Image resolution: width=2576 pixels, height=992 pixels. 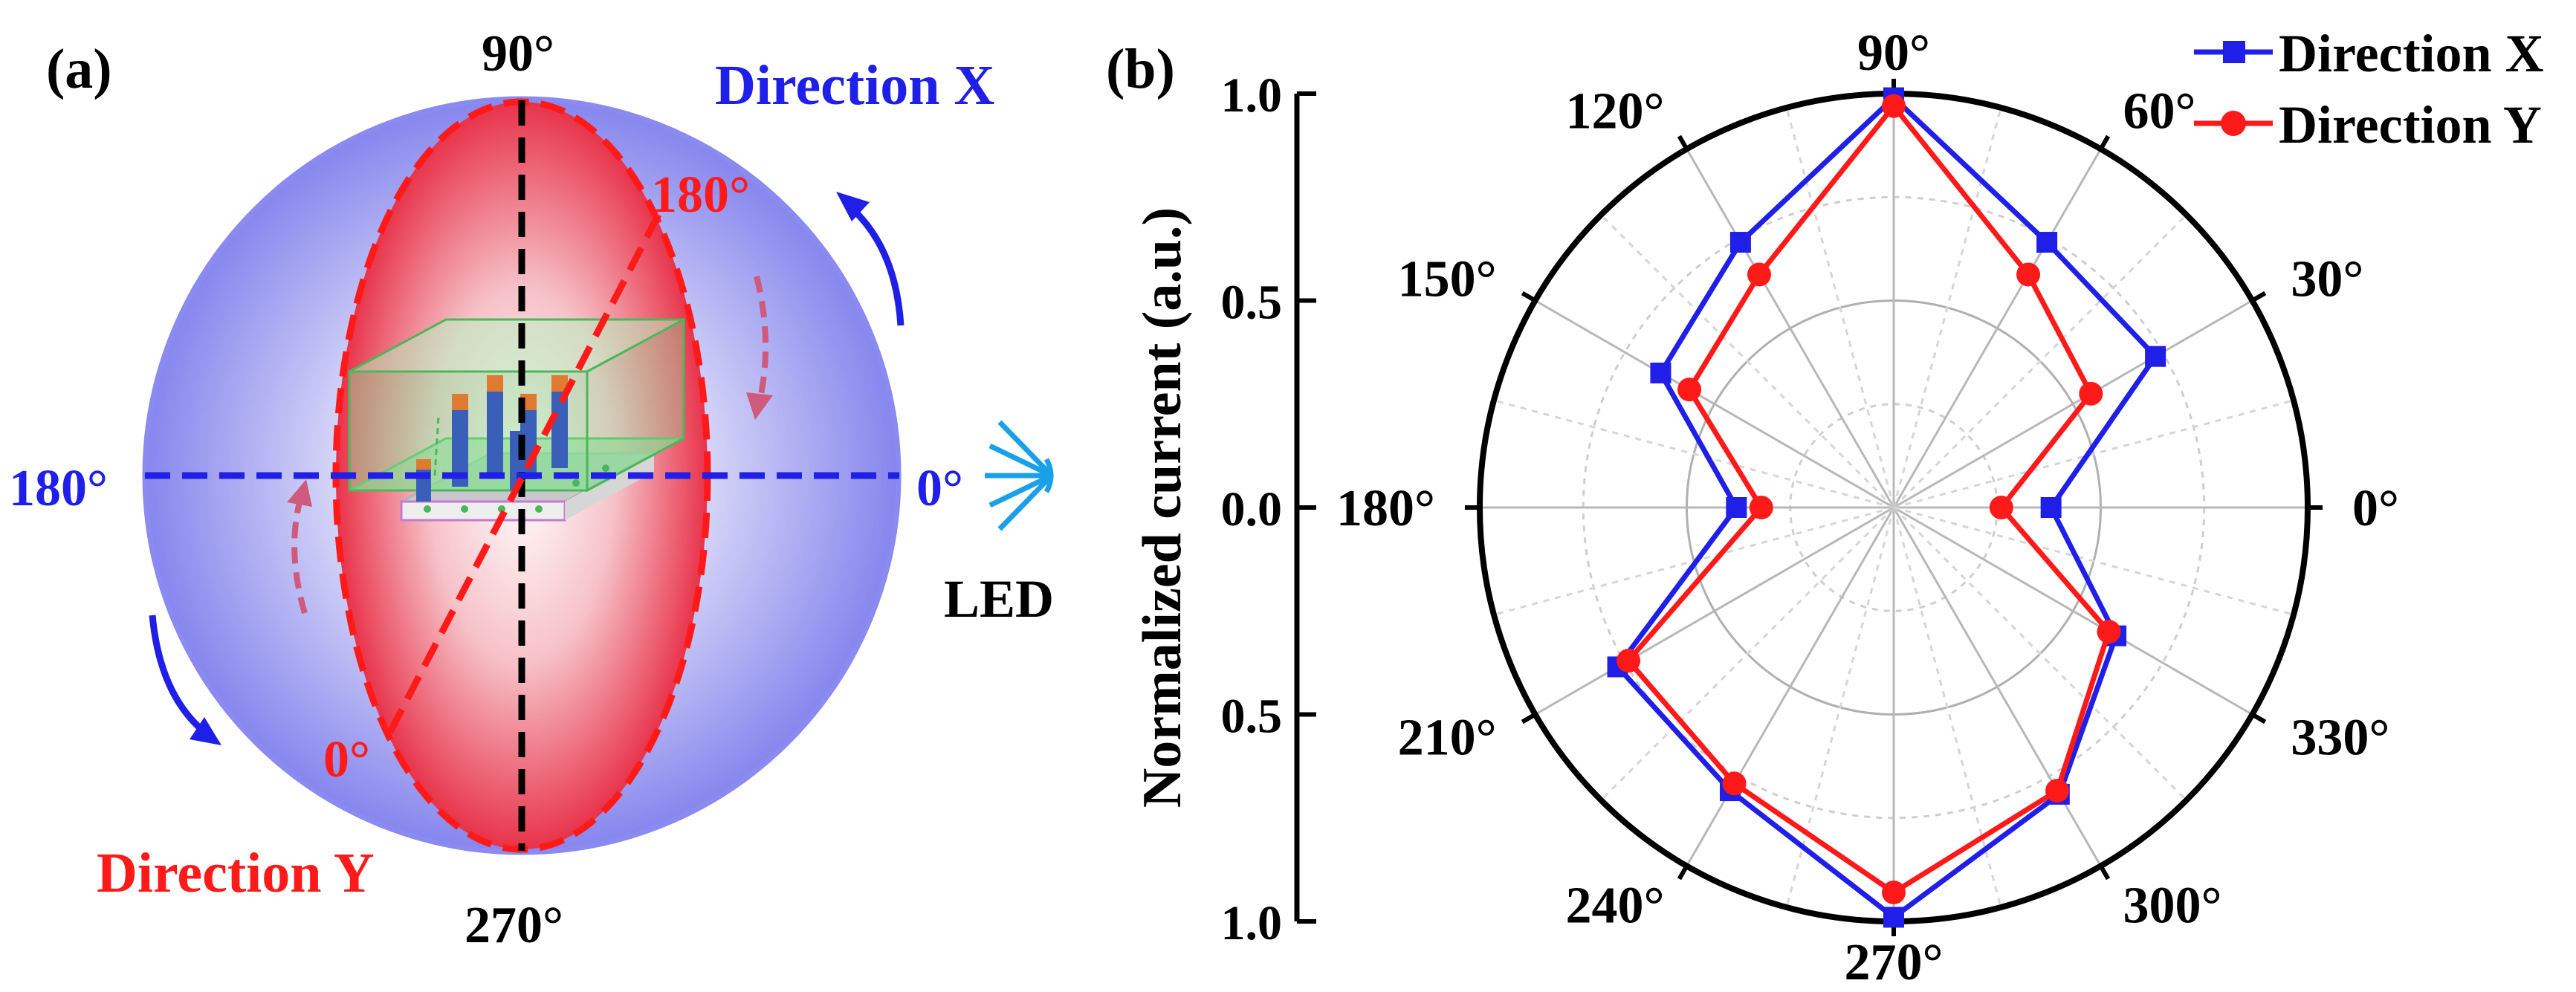 What do you see at coordinates (939, 488) in the screenshot?
I see `angle-label-x-right: 0°` at bounding box center [939, 488].